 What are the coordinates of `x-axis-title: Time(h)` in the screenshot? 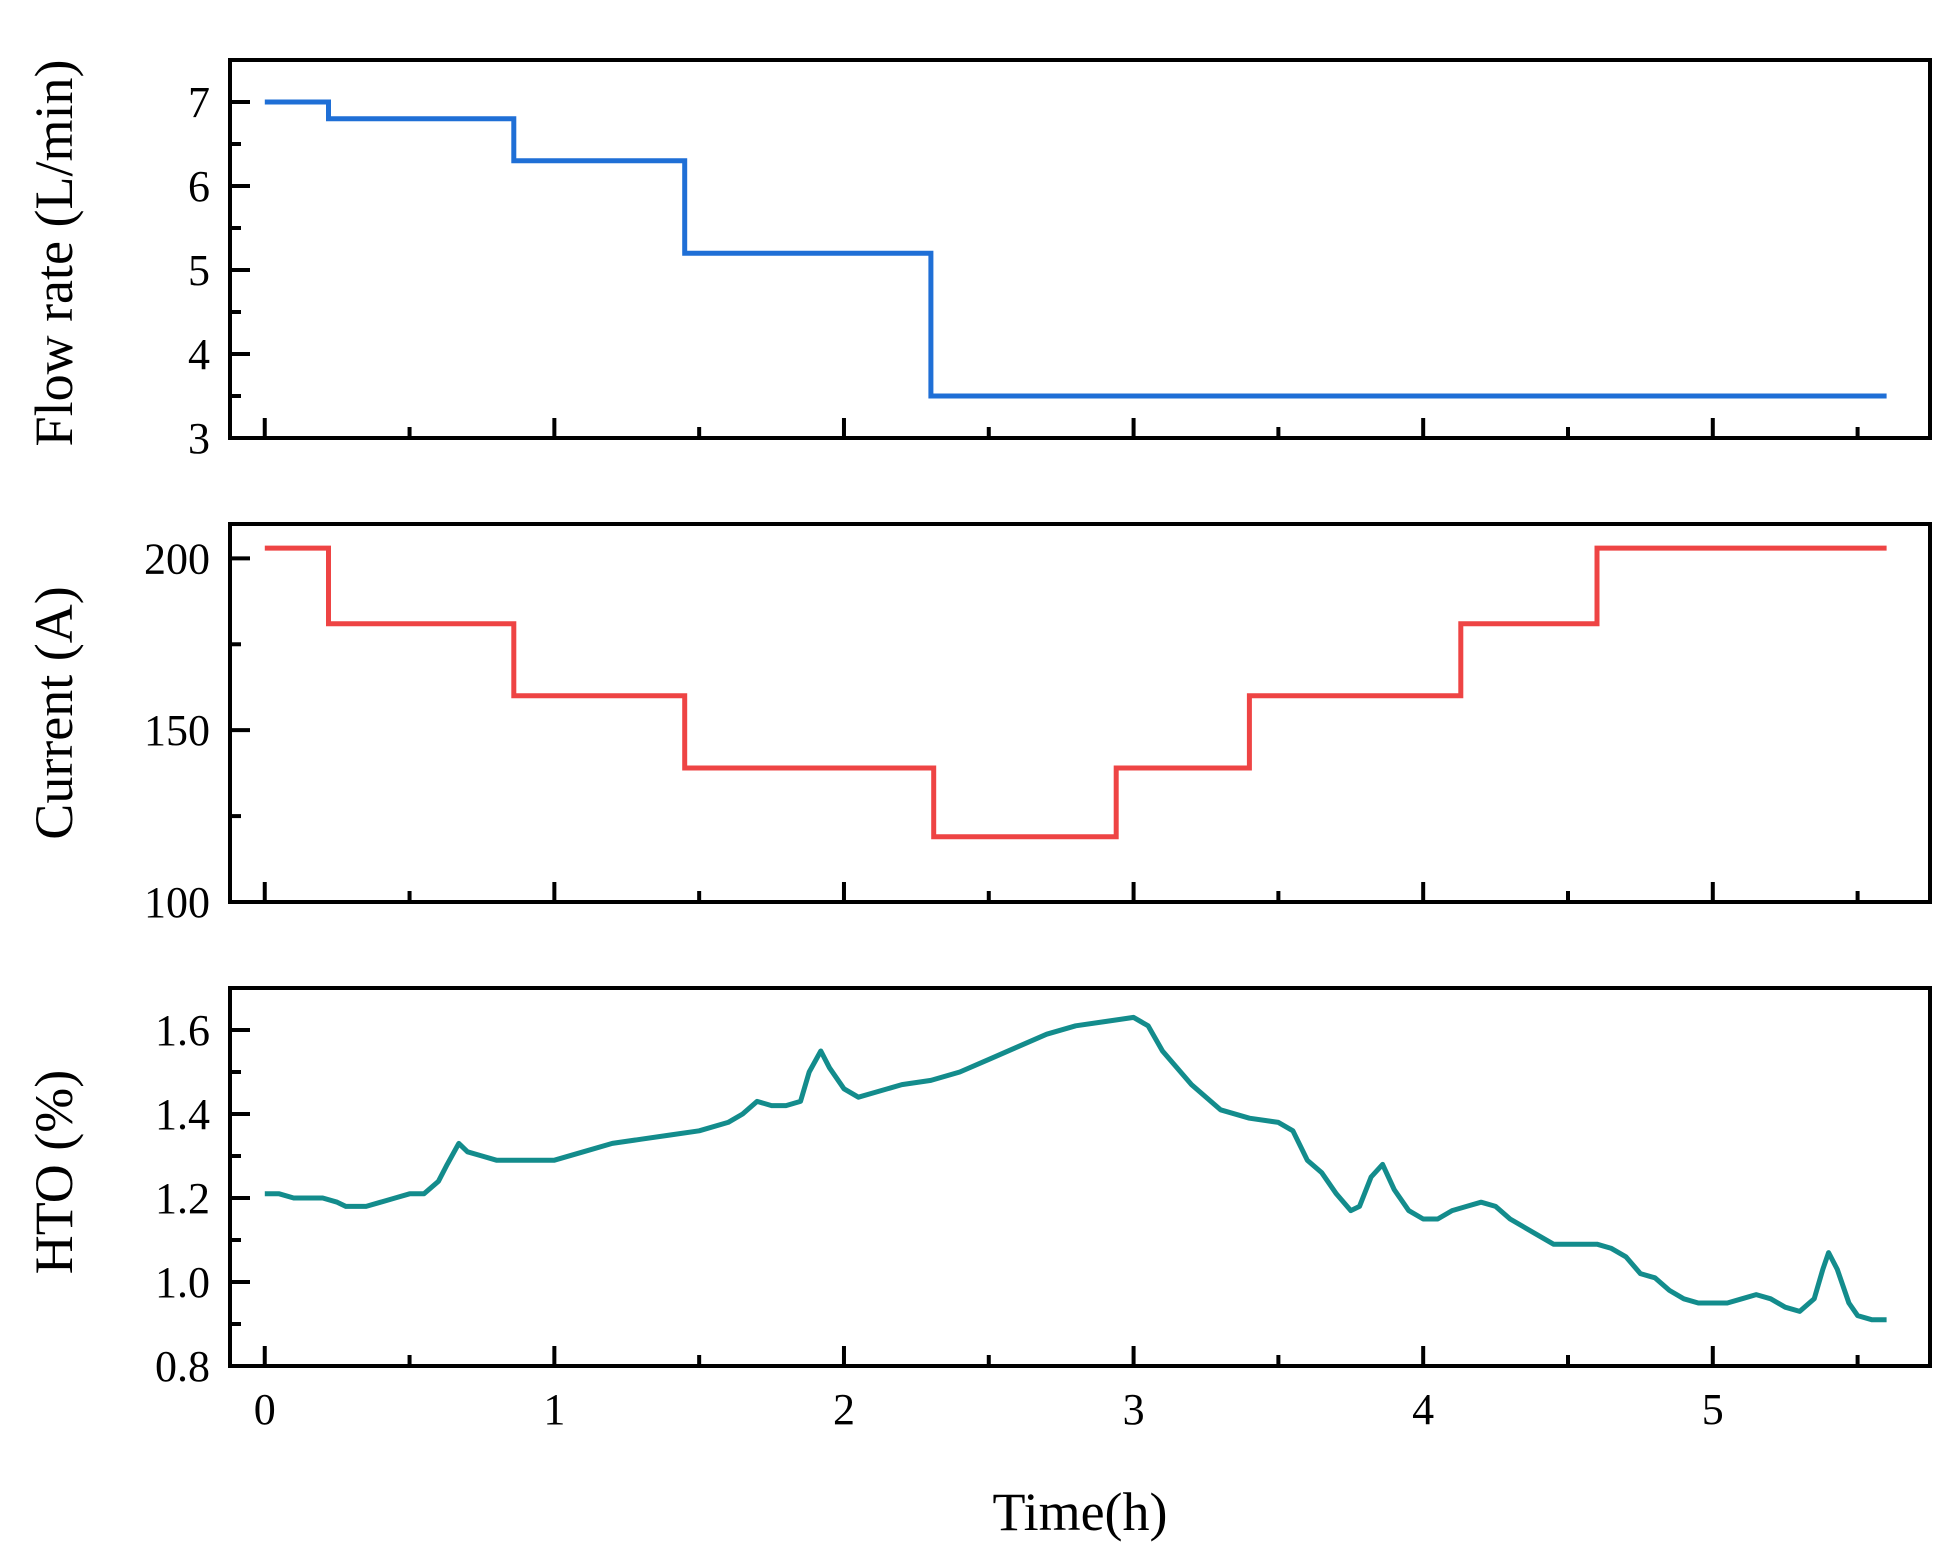 It's located at (1079, 1512).